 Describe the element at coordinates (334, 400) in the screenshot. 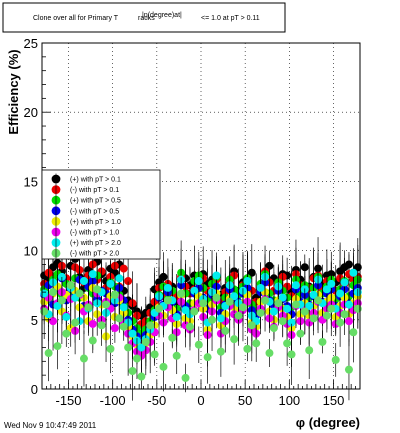

I see `x-tick-label: 150` at that location.